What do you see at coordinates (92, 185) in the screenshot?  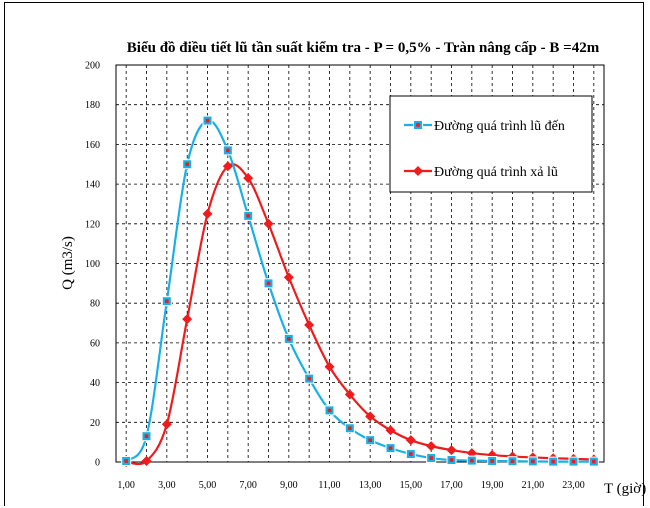 I see `y-tick-label: 140` at bounding box center [92, 185].